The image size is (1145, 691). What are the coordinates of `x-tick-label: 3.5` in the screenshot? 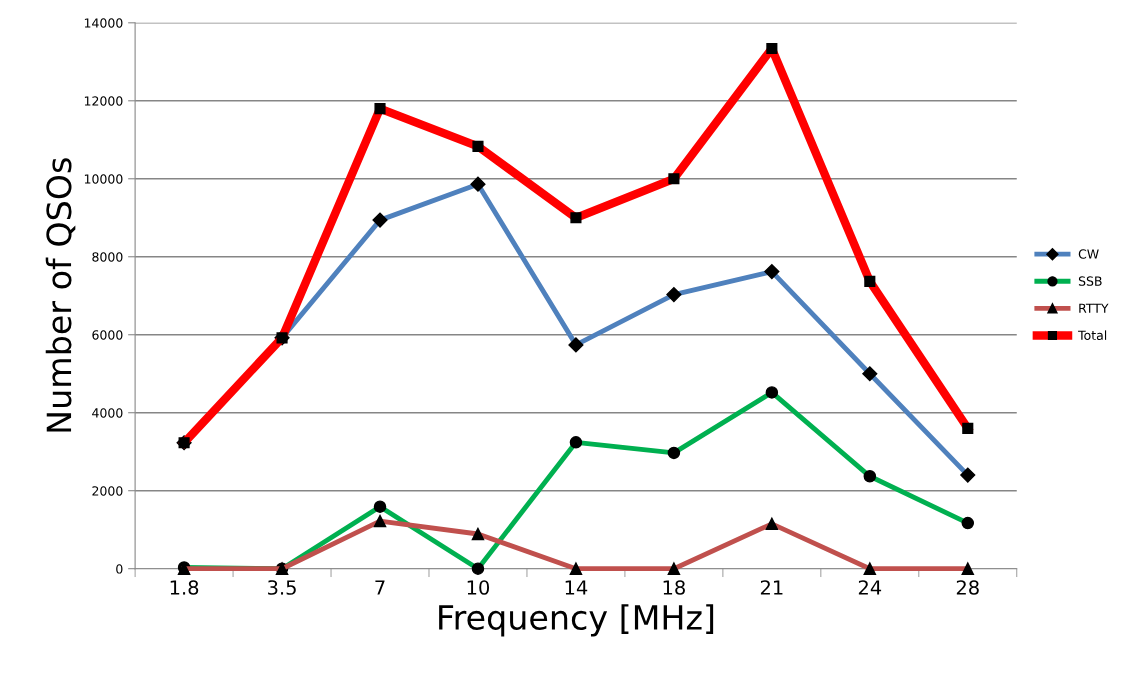 It's located at (282, 587).